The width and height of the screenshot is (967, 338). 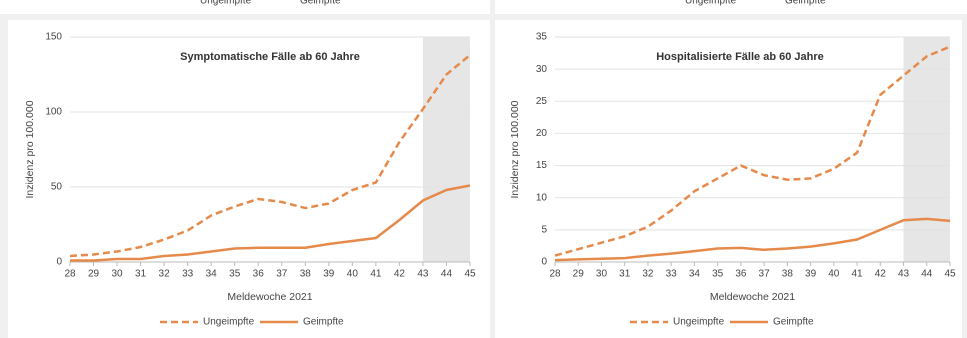 What do you see at coordinates (53, 112) in the screenshot?
I see `y-tick-label: 100` at bounding box center [53, 112].